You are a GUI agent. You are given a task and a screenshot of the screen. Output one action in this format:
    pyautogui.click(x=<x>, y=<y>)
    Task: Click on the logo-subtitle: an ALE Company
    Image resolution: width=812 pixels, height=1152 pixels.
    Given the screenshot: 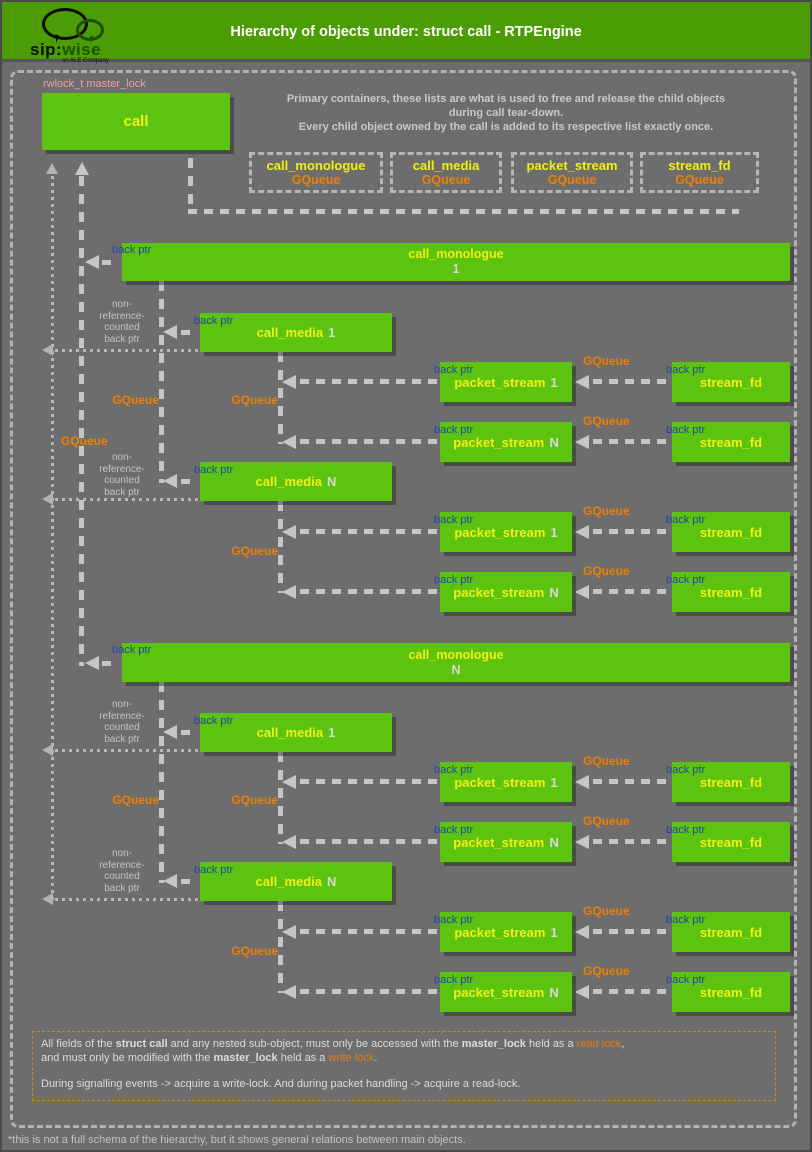 What is the action you would take?
    pyautogui.click(x=85, y=61)
    